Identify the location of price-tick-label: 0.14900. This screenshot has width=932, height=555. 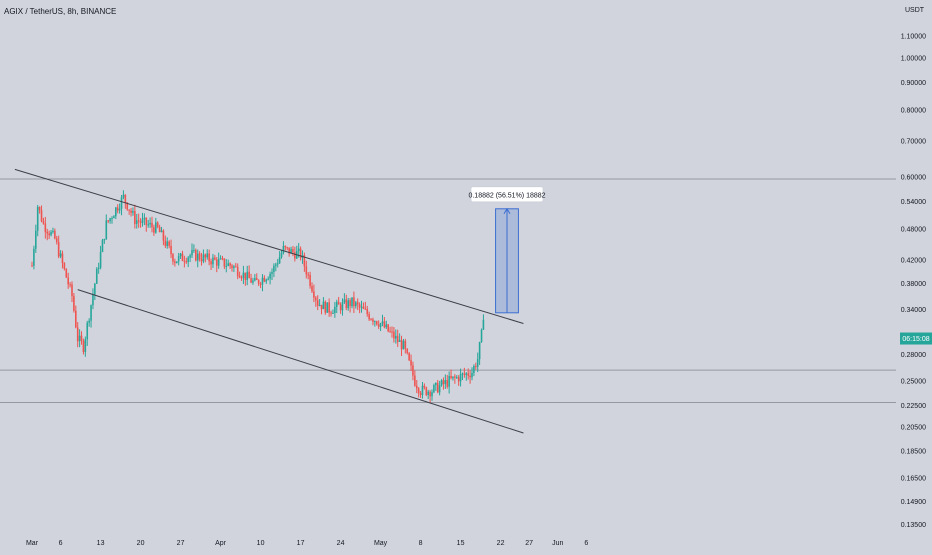
(913, 502).